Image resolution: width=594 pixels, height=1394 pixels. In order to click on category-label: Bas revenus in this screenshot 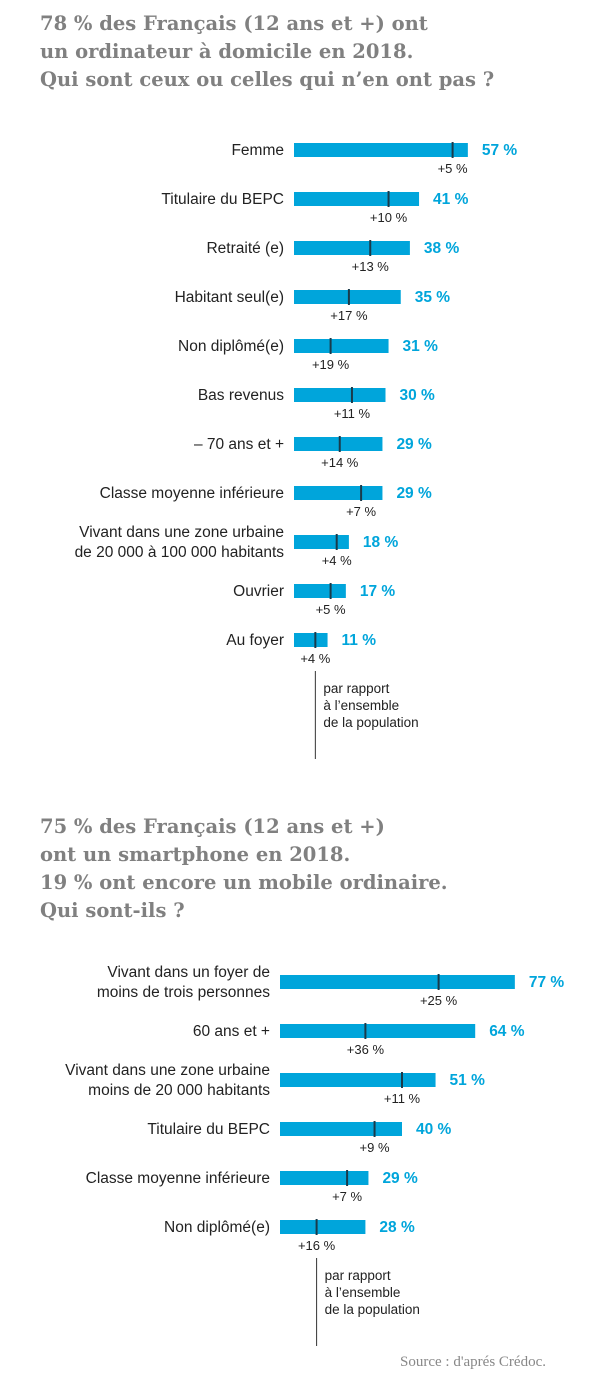, I will do `click(241, 395)`.